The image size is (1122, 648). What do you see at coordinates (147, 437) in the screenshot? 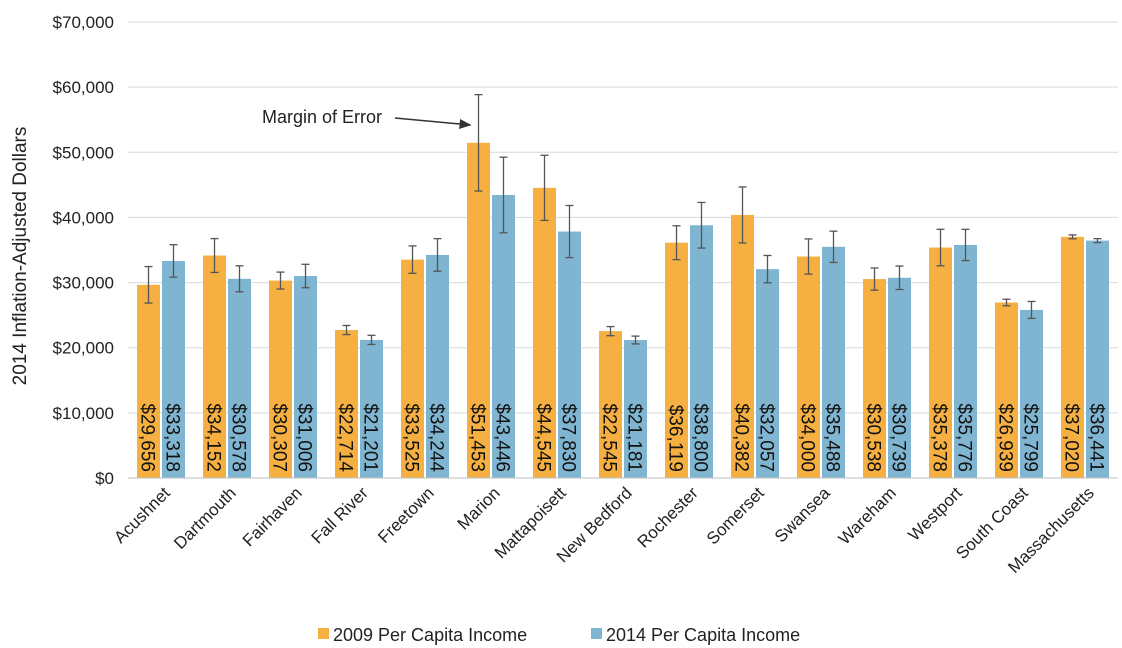
I see `bar-value-label: $29,656` at bounding box center [147, 437].